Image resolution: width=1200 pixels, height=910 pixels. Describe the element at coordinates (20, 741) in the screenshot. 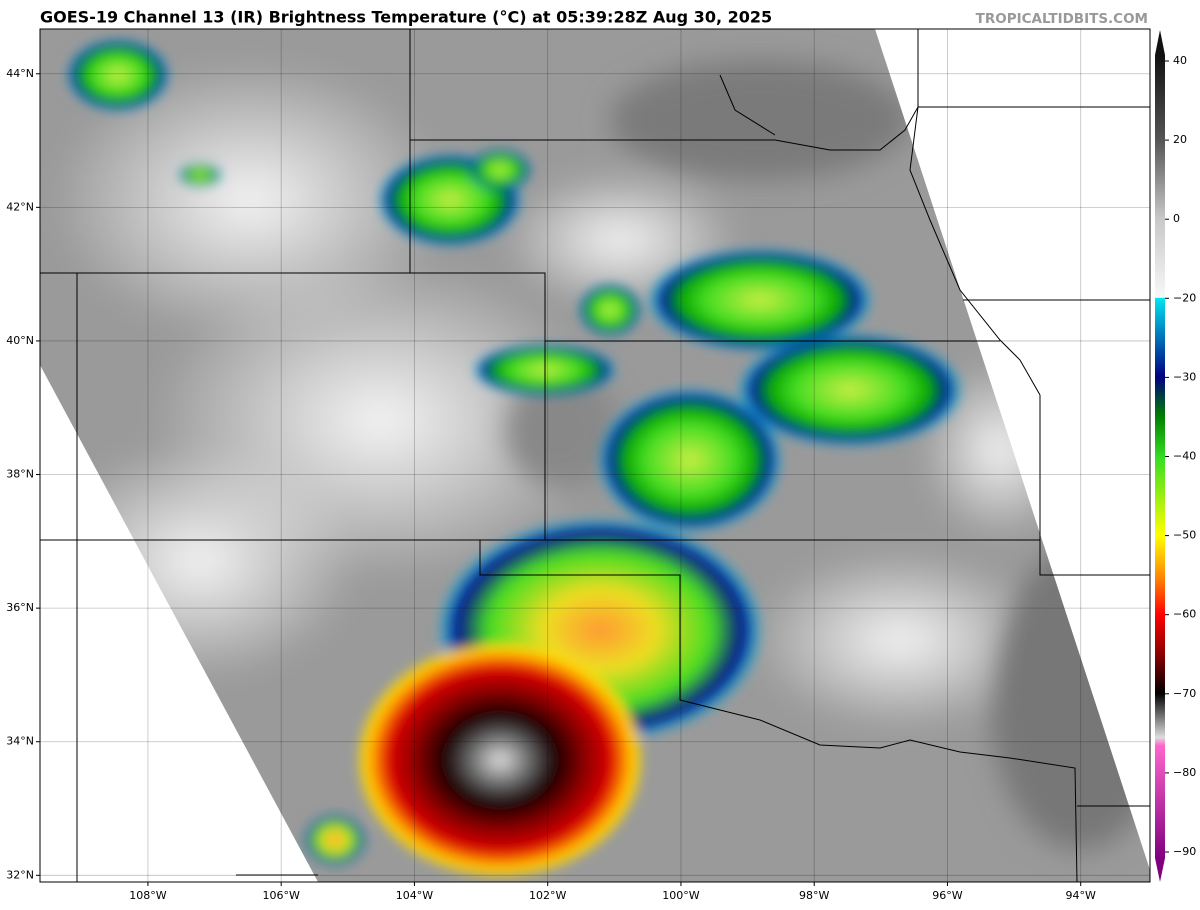

I see `y-tick-label: 34°N` at that location.